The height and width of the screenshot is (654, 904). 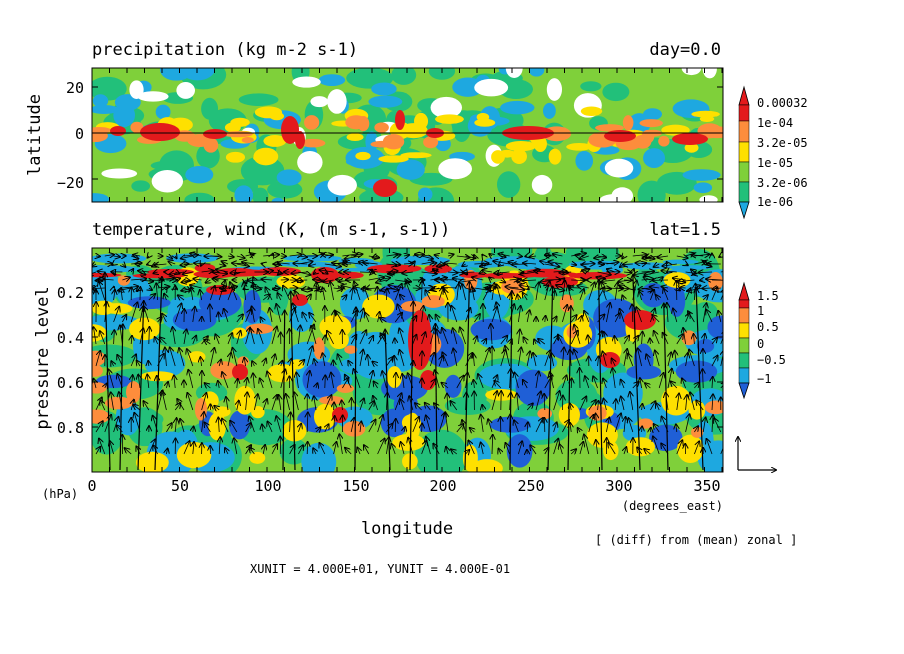 What do you see at coordinates (775, 123) in the screenshot?
I see `precip-cb-label-1: 1e-04` at bounding box center [775, 123].